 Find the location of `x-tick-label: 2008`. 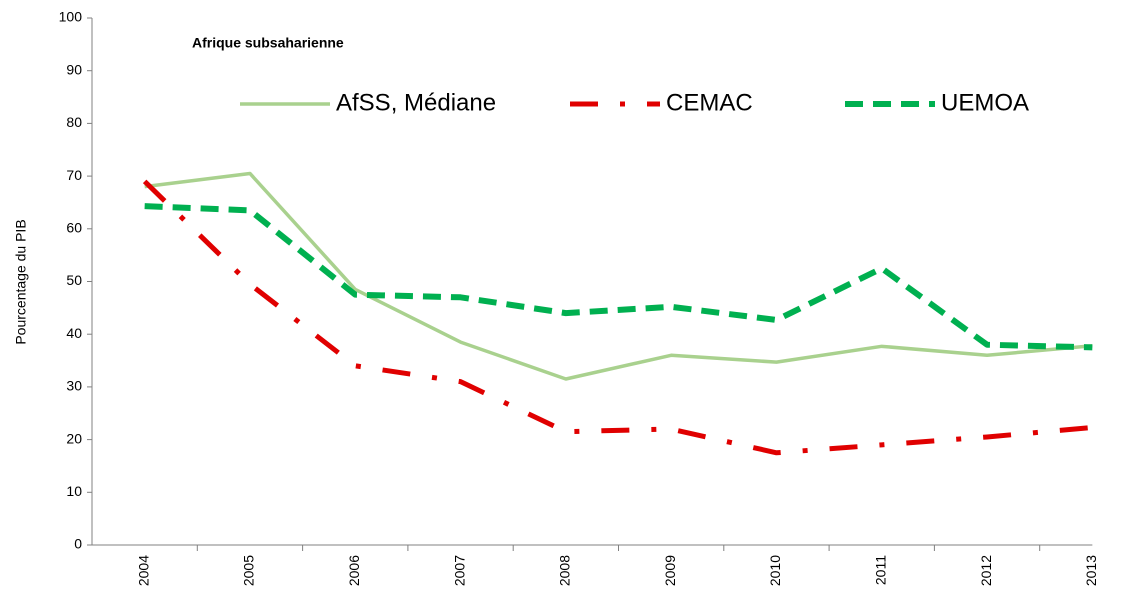

x-tick-label: 2008 is located at coordinates (565, 570).